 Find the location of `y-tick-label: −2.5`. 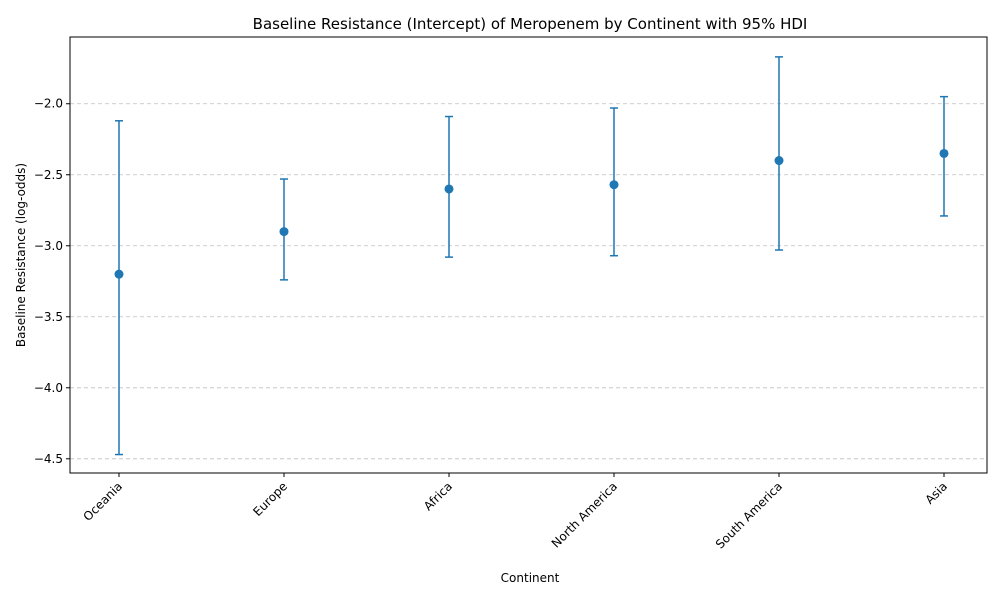

y-tick-label: −2.5 is located at coordinates (48, 175).